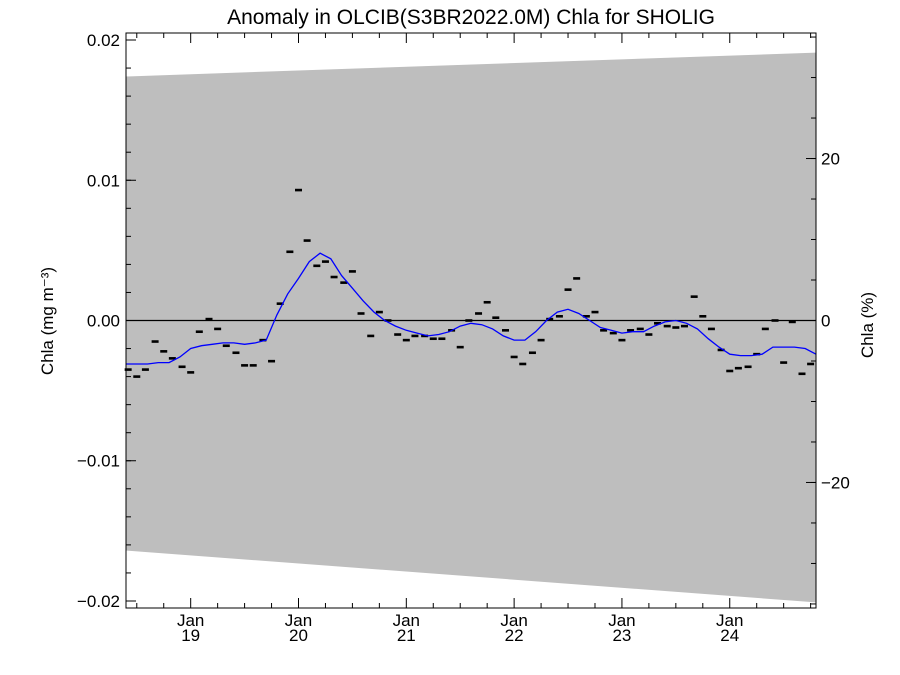 The image size is (900, 675). What do you see at coordinates (835, 482) in the screenshot?
I see `y-right-tick-label: −20` at bounding box center [835, 482].